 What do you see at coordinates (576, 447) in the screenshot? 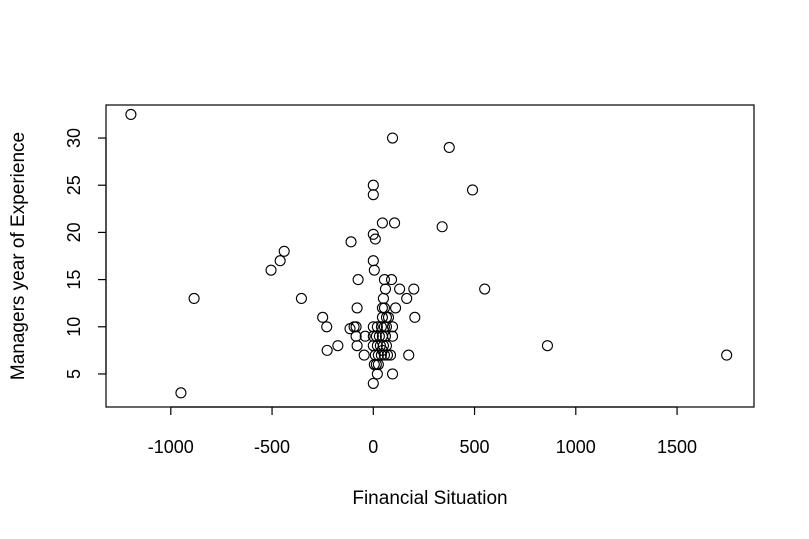
I see `x-tick-label: 1000` at bounding box center [576, 447].